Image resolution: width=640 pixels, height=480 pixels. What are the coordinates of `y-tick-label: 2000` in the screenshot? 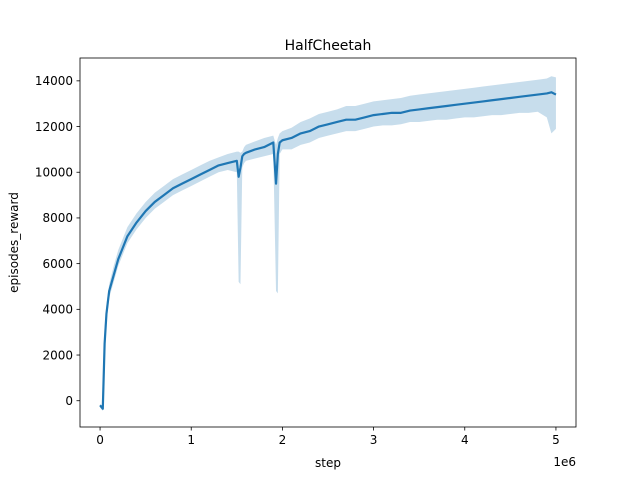 It's located at (57, 355).